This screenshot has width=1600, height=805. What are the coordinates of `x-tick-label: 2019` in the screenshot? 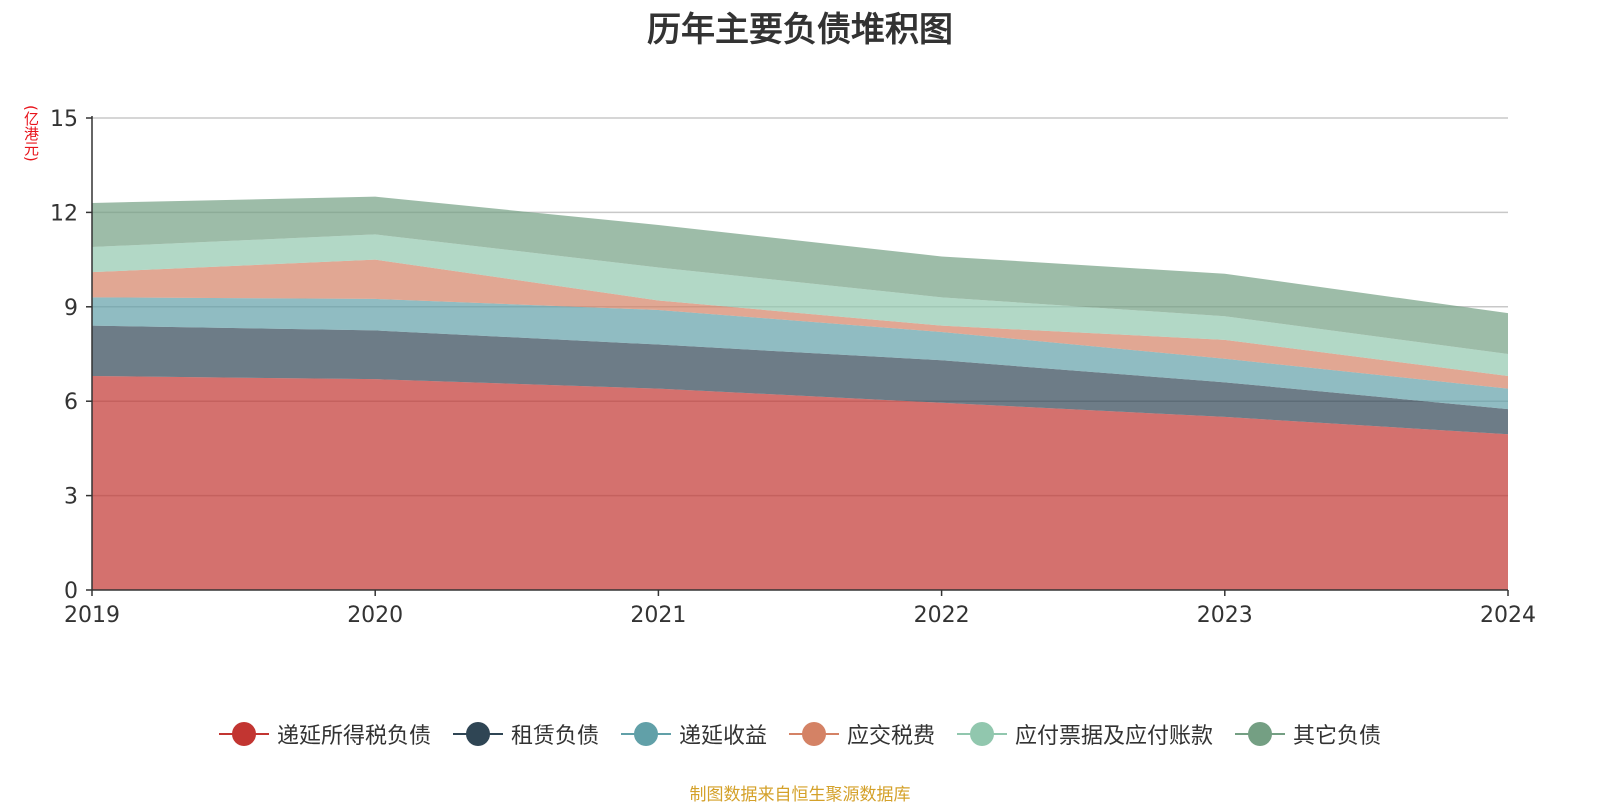 It's located at (92, 615).